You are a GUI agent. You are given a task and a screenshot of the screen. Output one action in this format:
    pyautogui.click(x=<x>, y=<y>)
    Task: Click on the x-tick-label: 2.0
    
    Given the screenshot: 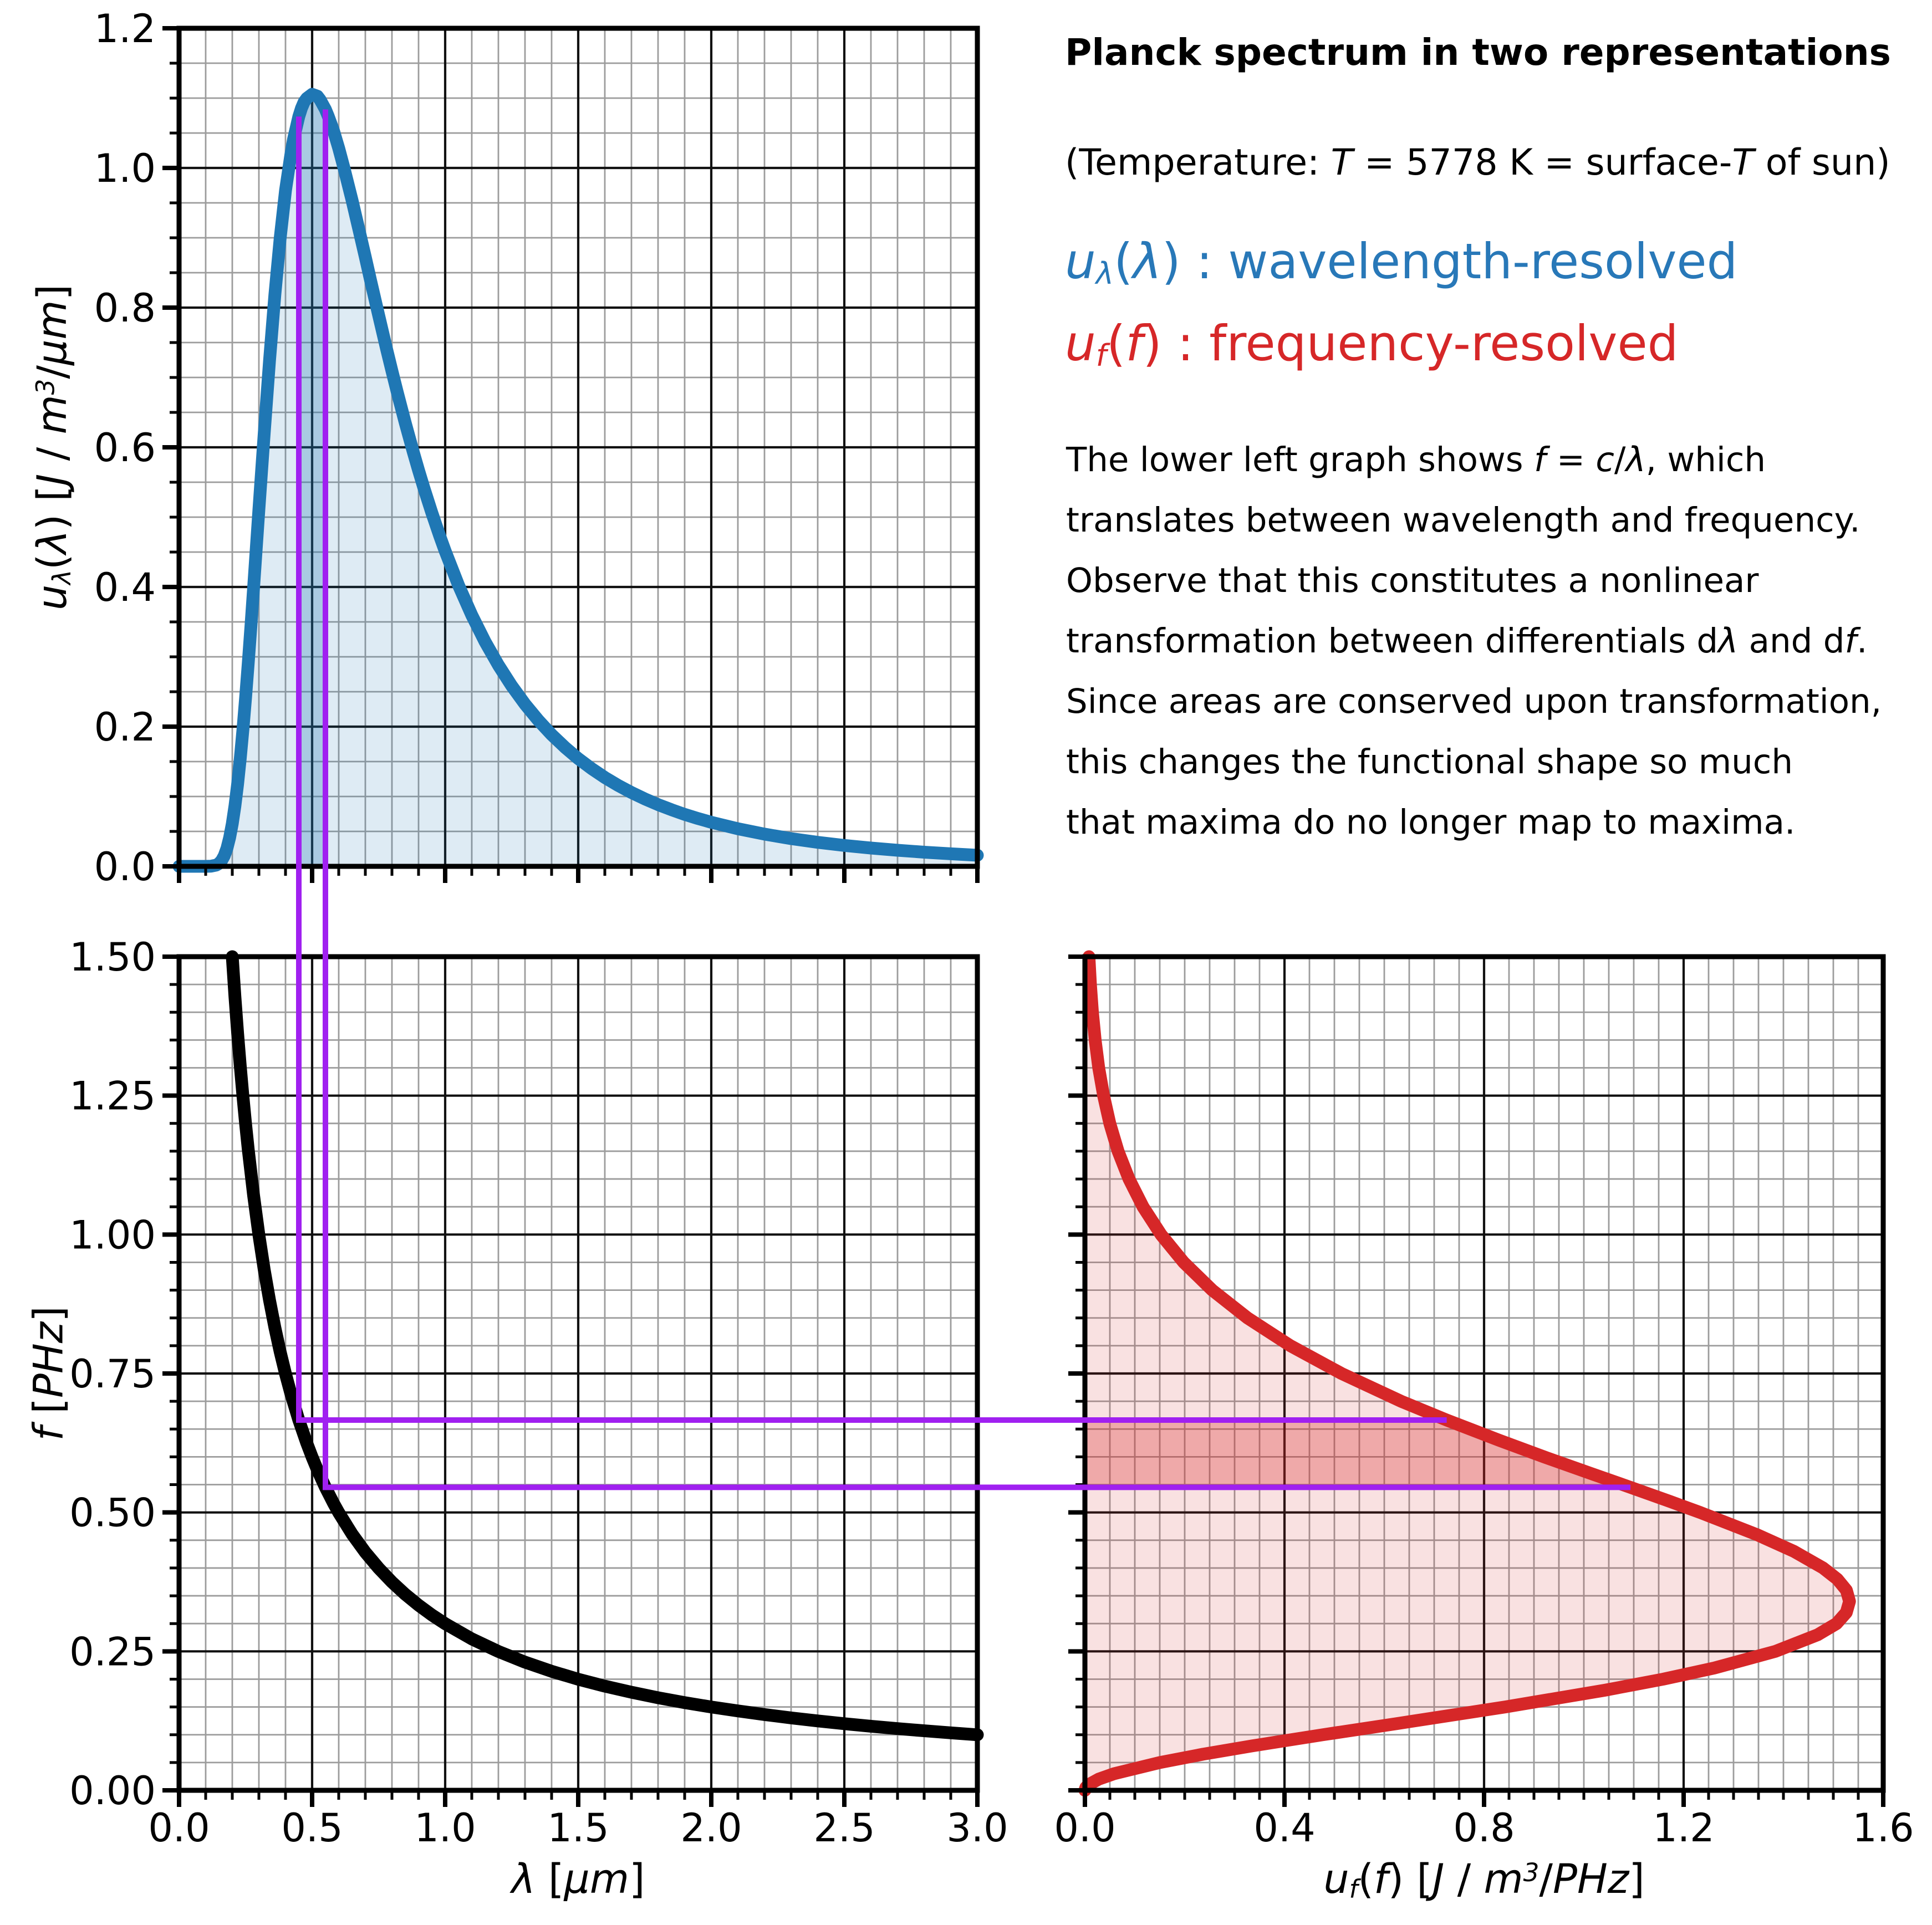 What is the action you would take?
    pyautogui.click(x=711, y=1828)
    